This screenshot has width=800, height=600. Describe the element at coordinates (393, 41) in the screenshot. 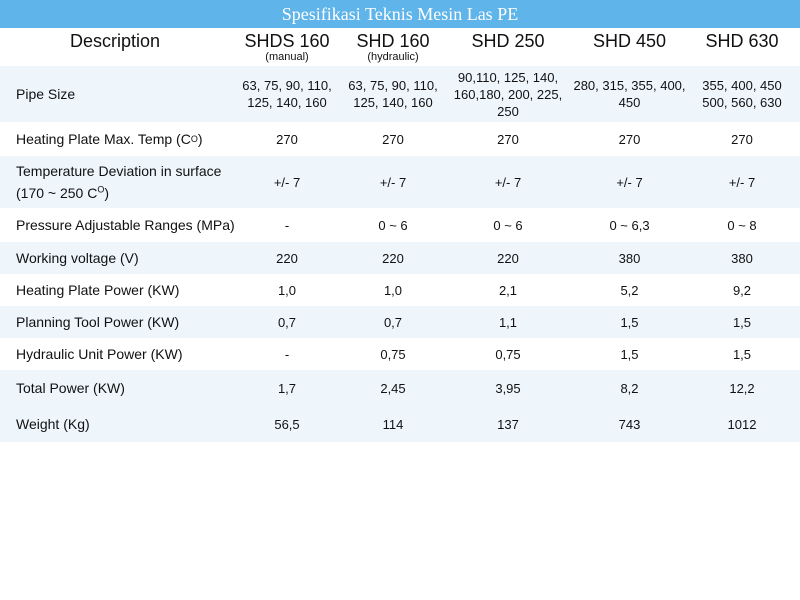

I see `column-header-model-name: SHD 160` at that location.